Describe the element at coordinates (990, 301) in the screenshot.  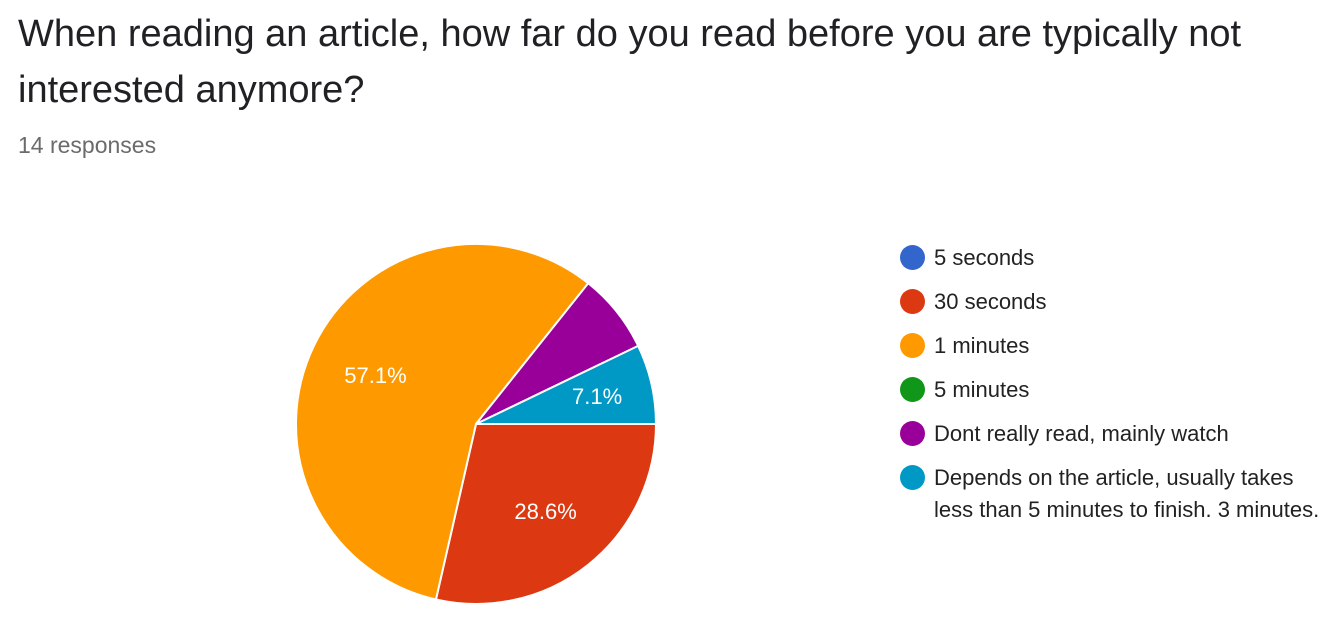
I see `legend-label-1: 30 seconds` at that location.